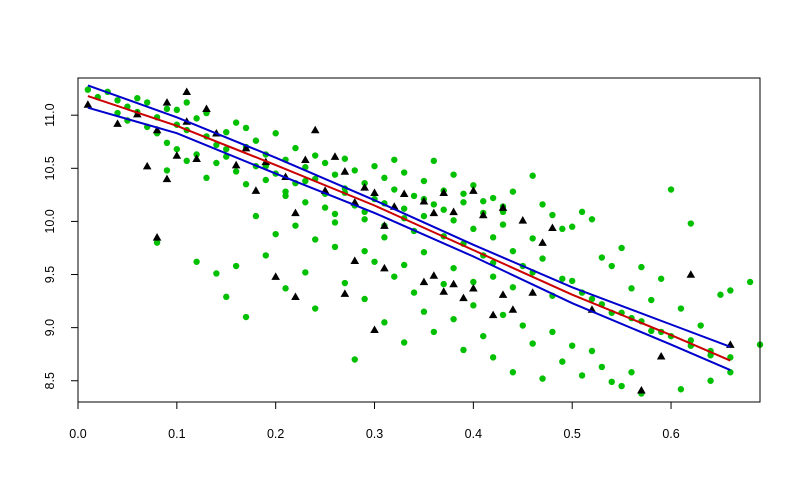 The height and width of the screenshot is (500, 800). Describe the element at coordinates (50, 380) in the screenshot. I see `y-tick-label: 8.5` at that location.